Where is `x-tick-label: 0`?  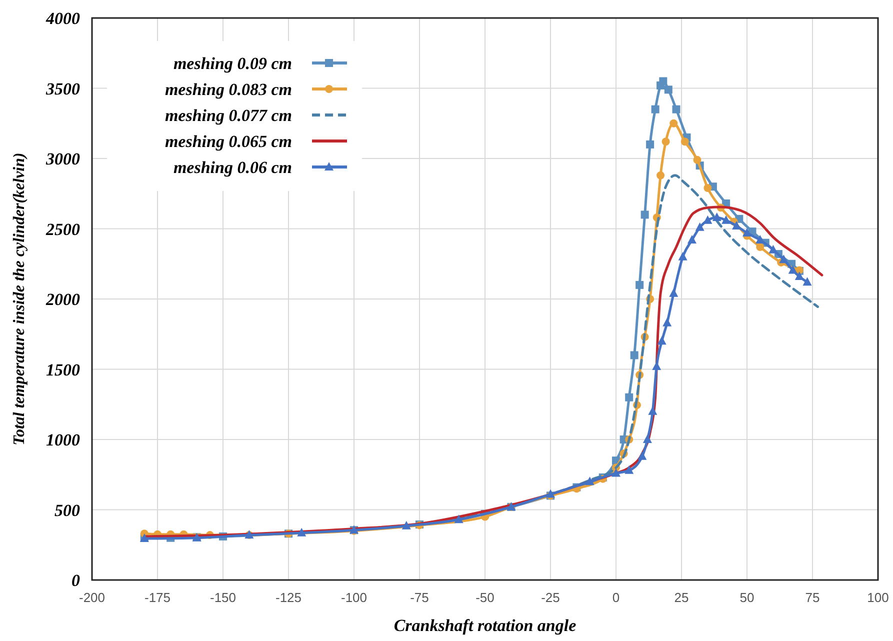 x-tick-label: 0 is located at coordinates (616, 597).